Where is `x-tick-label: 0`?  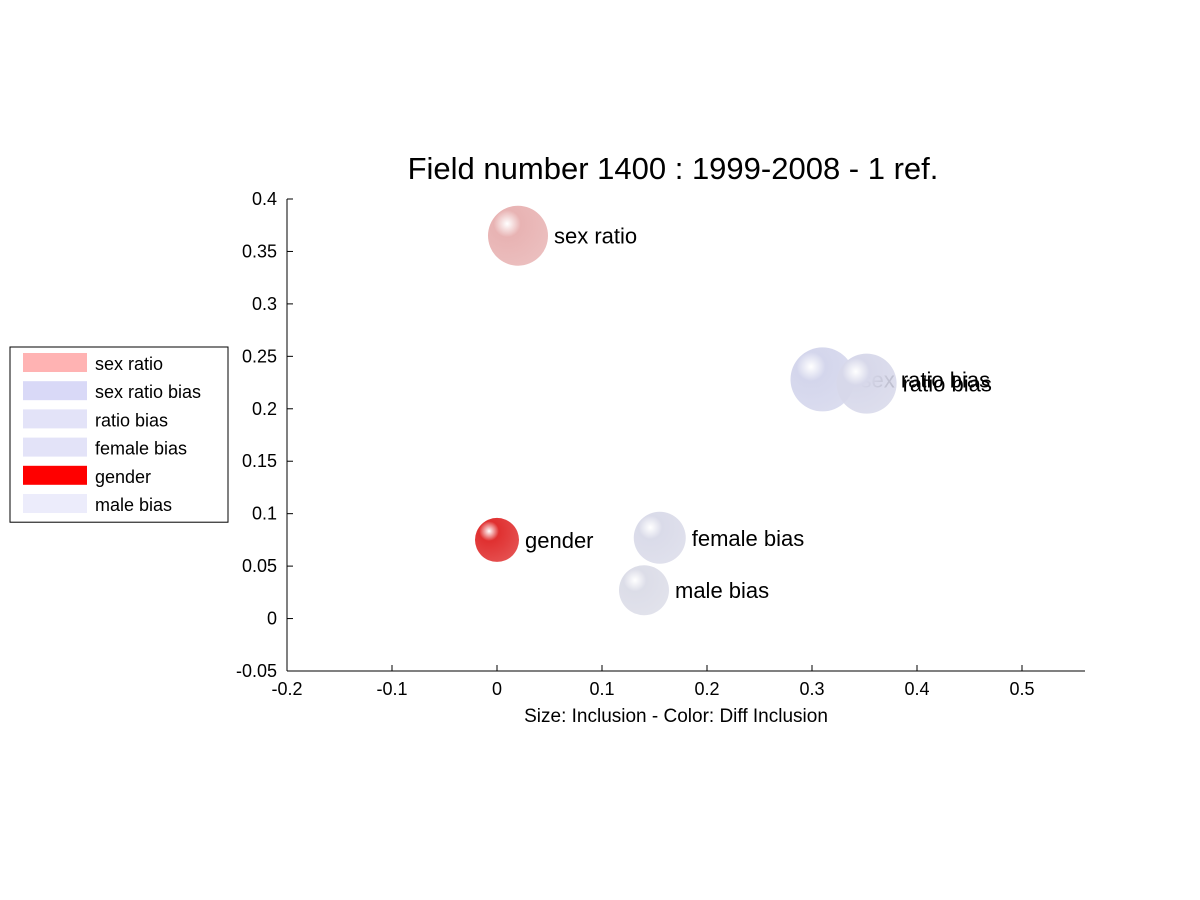
x-tick-label: 0 is located at coordinates (497, 689).